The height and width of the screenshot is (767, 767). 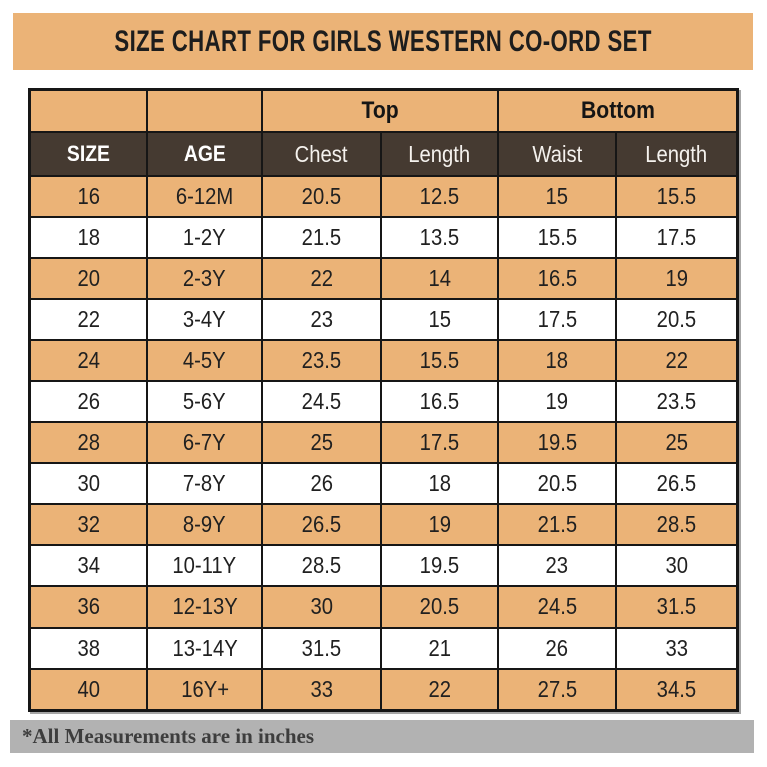 I want to click on cell-value: 4-5Y, so click(x=205, y=360).